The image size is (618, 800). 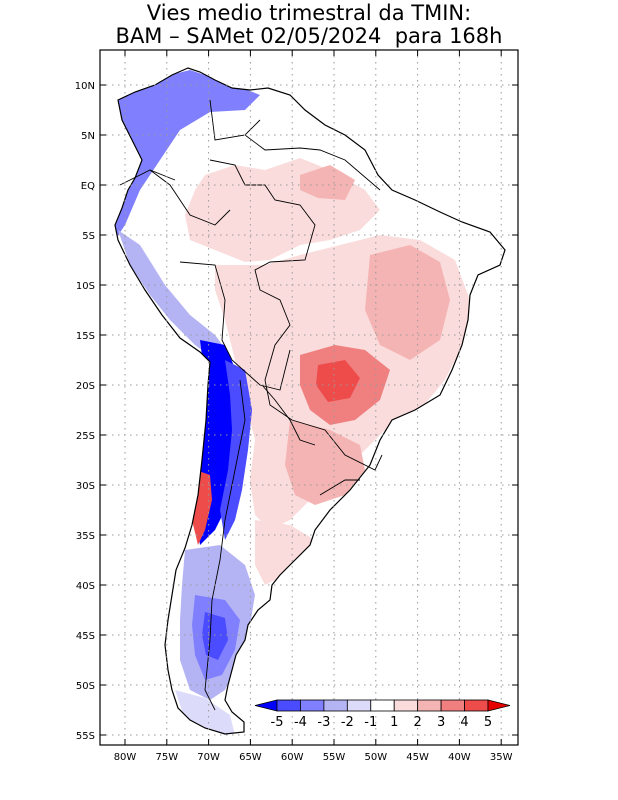 I want to click on lon-label: 50W, so click(x=375, y=757).